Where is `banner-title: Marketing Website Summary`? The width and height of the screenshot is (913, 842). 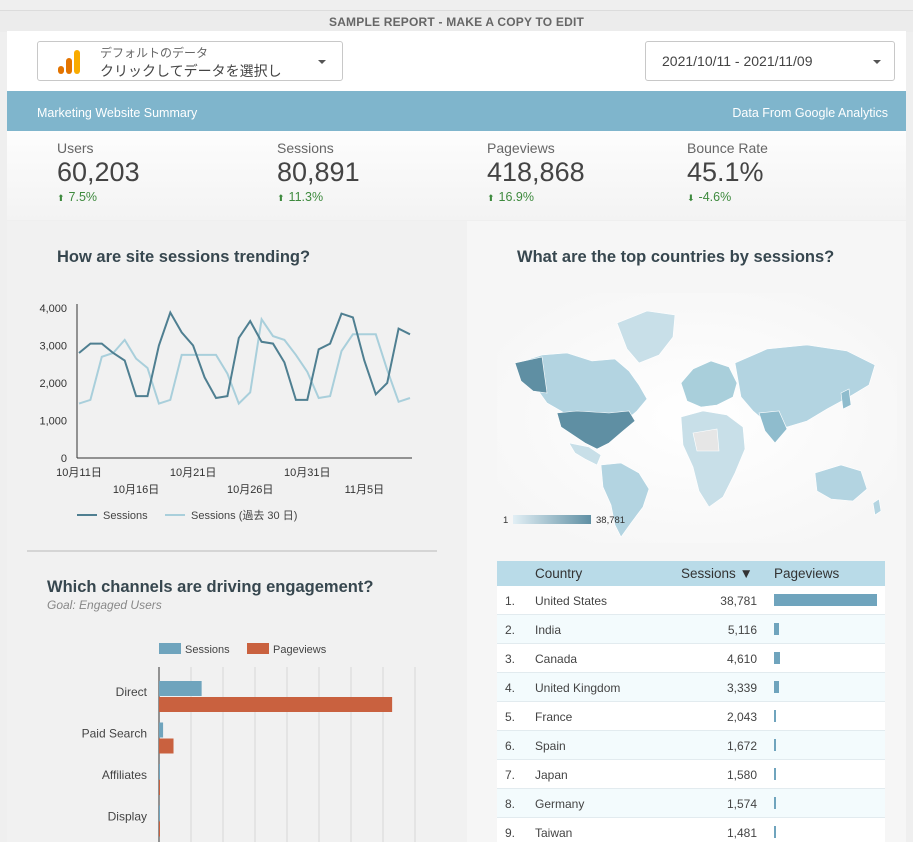
banner-title: Marketing Website Summary is located at coordinates (117, 113).